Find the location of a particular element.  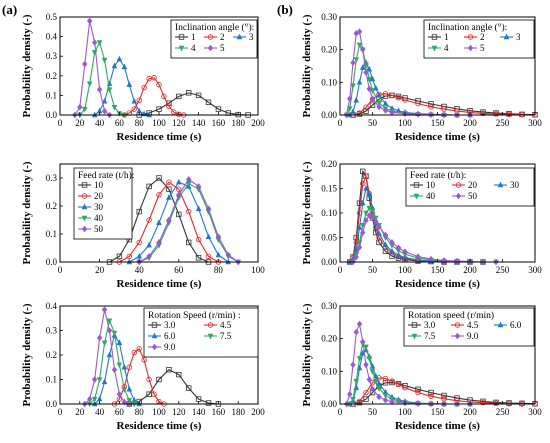

legend-marker-a3-9.0 is located at coordinates (154, 347).